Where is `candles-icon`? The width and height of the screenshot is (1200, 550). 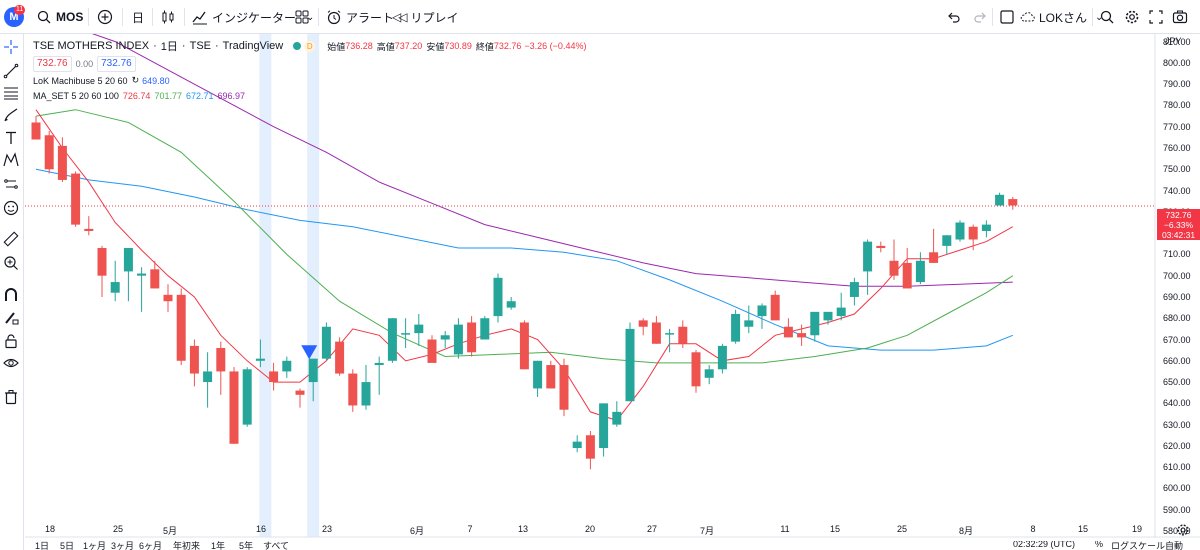 candles-icon is located at coordinates (168, 17).